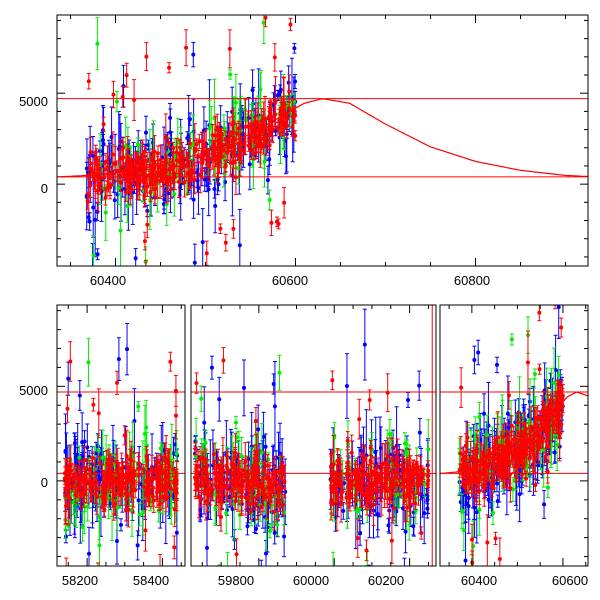  Describe the element at coordinates (472, 280) in the screenshot. I see `top-x-tick-label: 60800` at that location.